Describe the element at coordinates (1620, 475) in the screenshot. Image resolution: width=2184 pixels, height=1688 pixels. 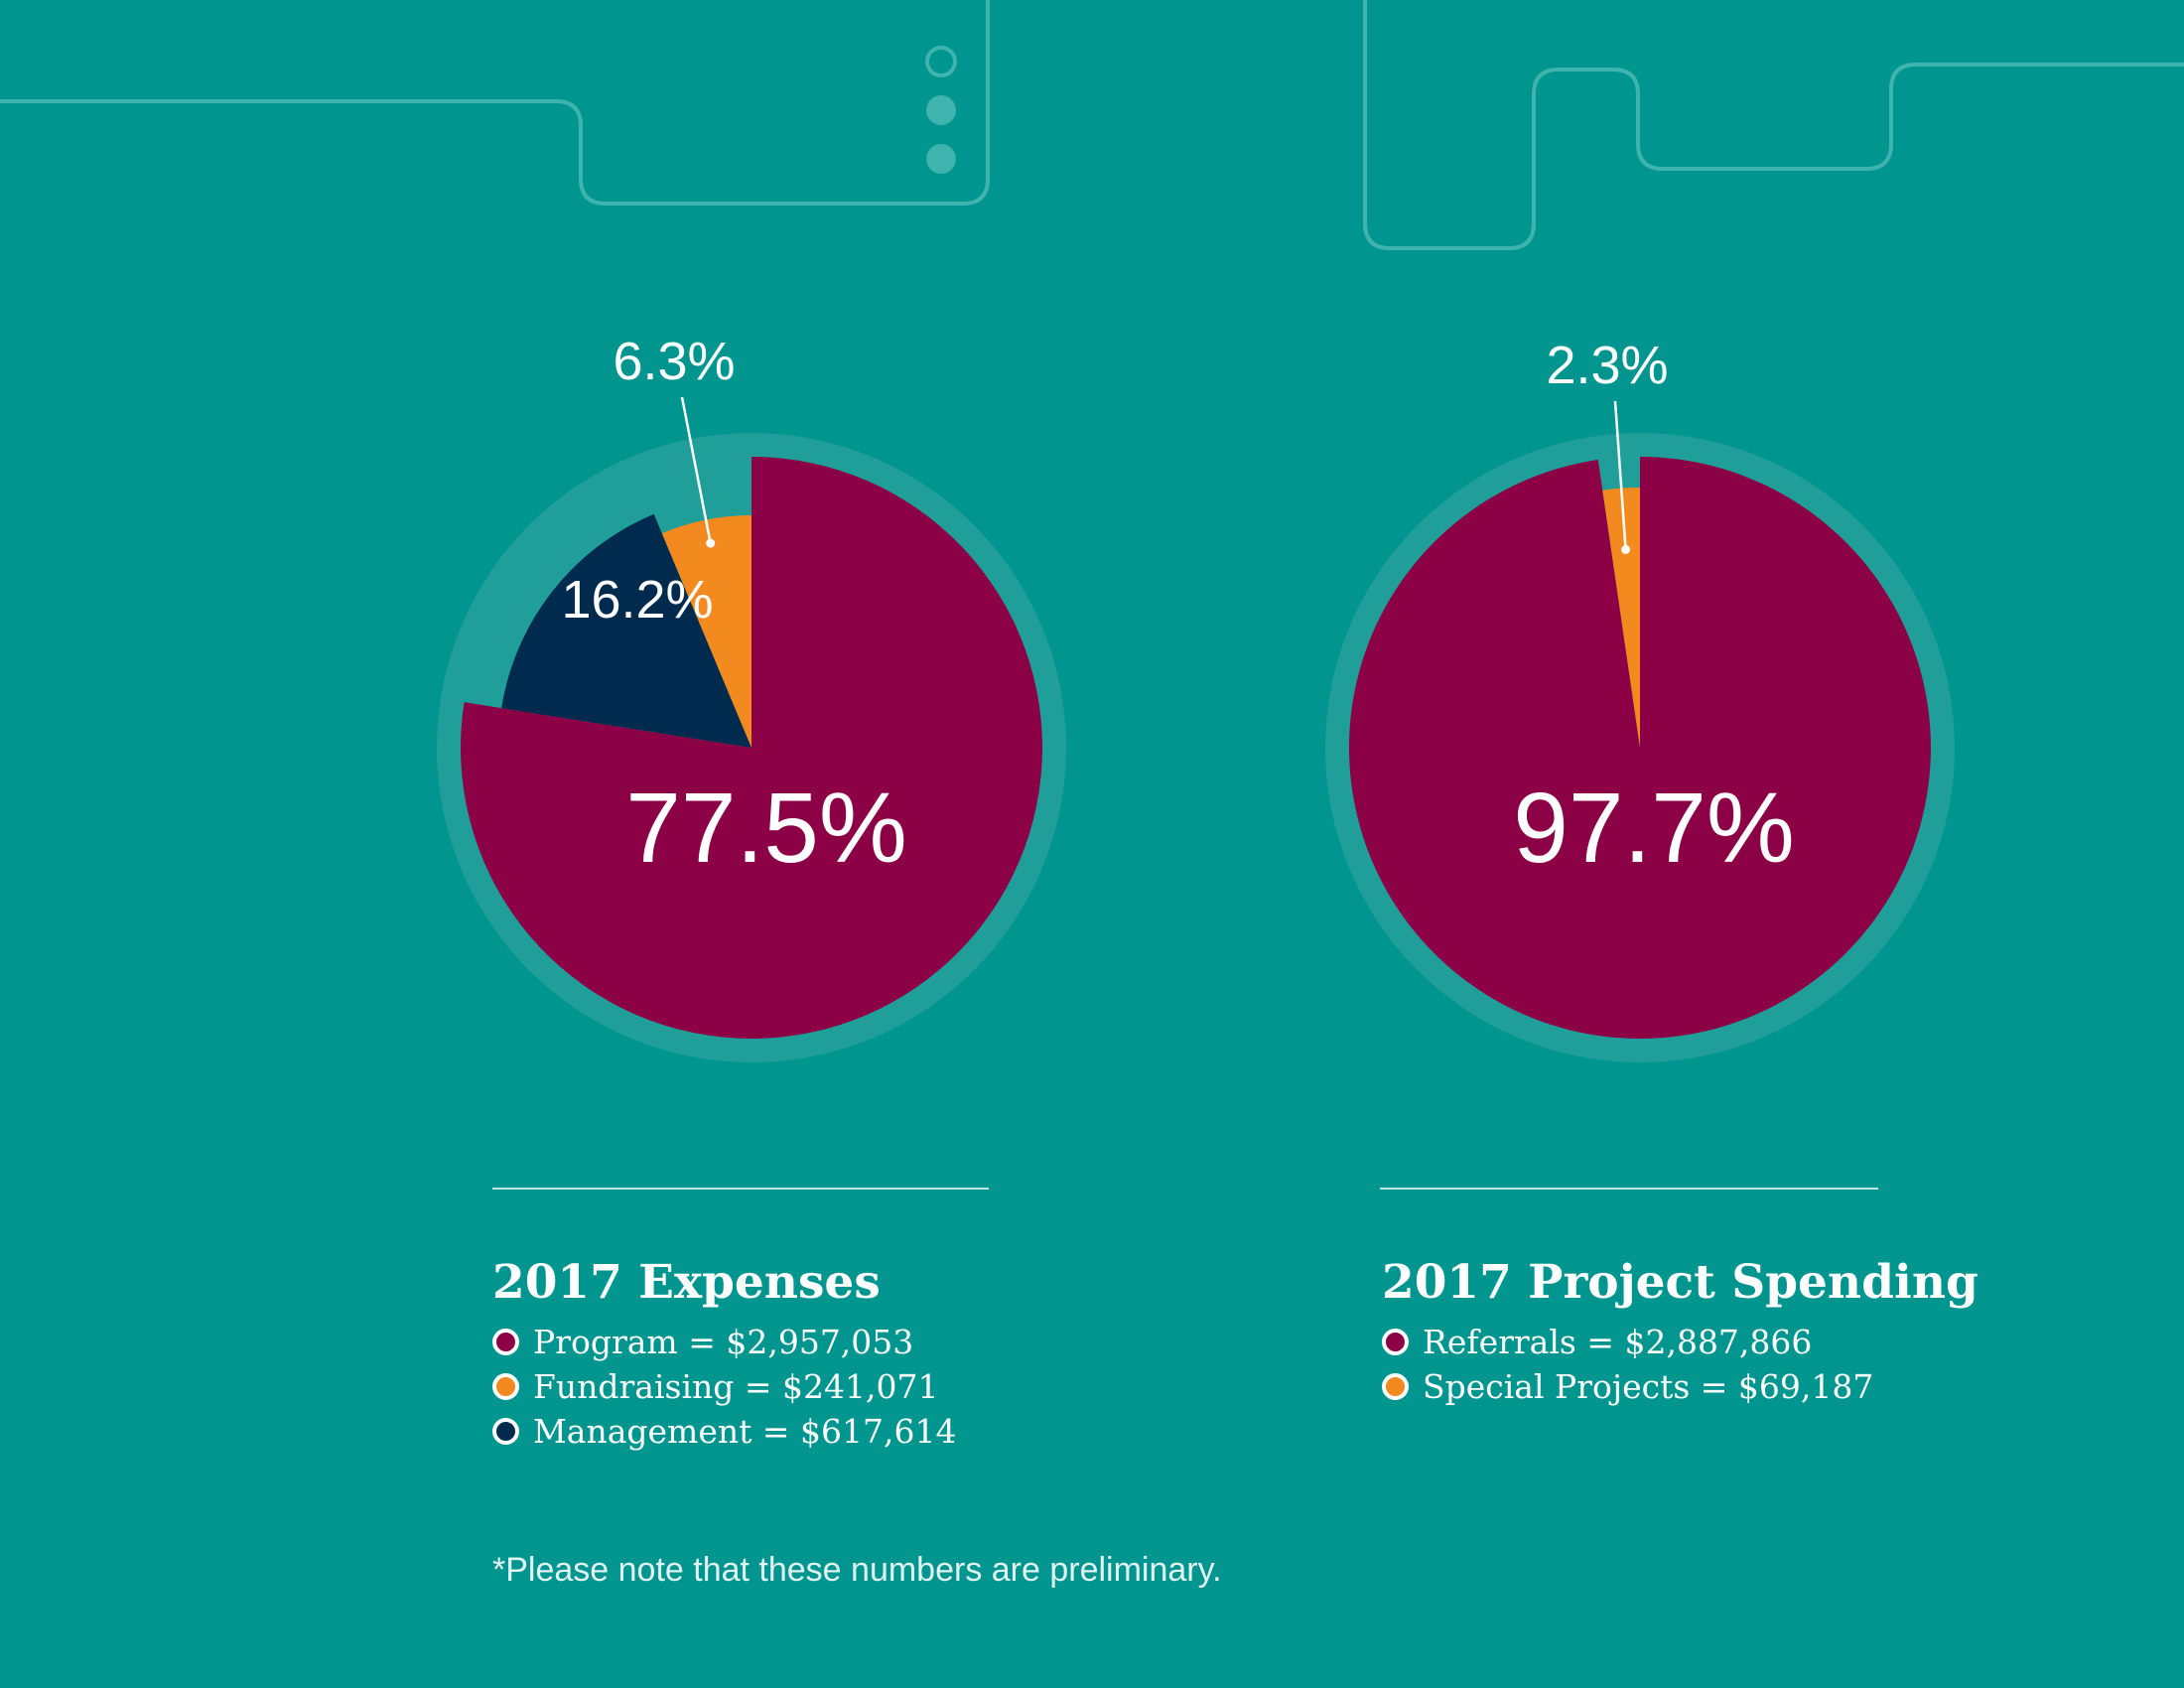
I see `spending-leader-line-special-projects` at that location.